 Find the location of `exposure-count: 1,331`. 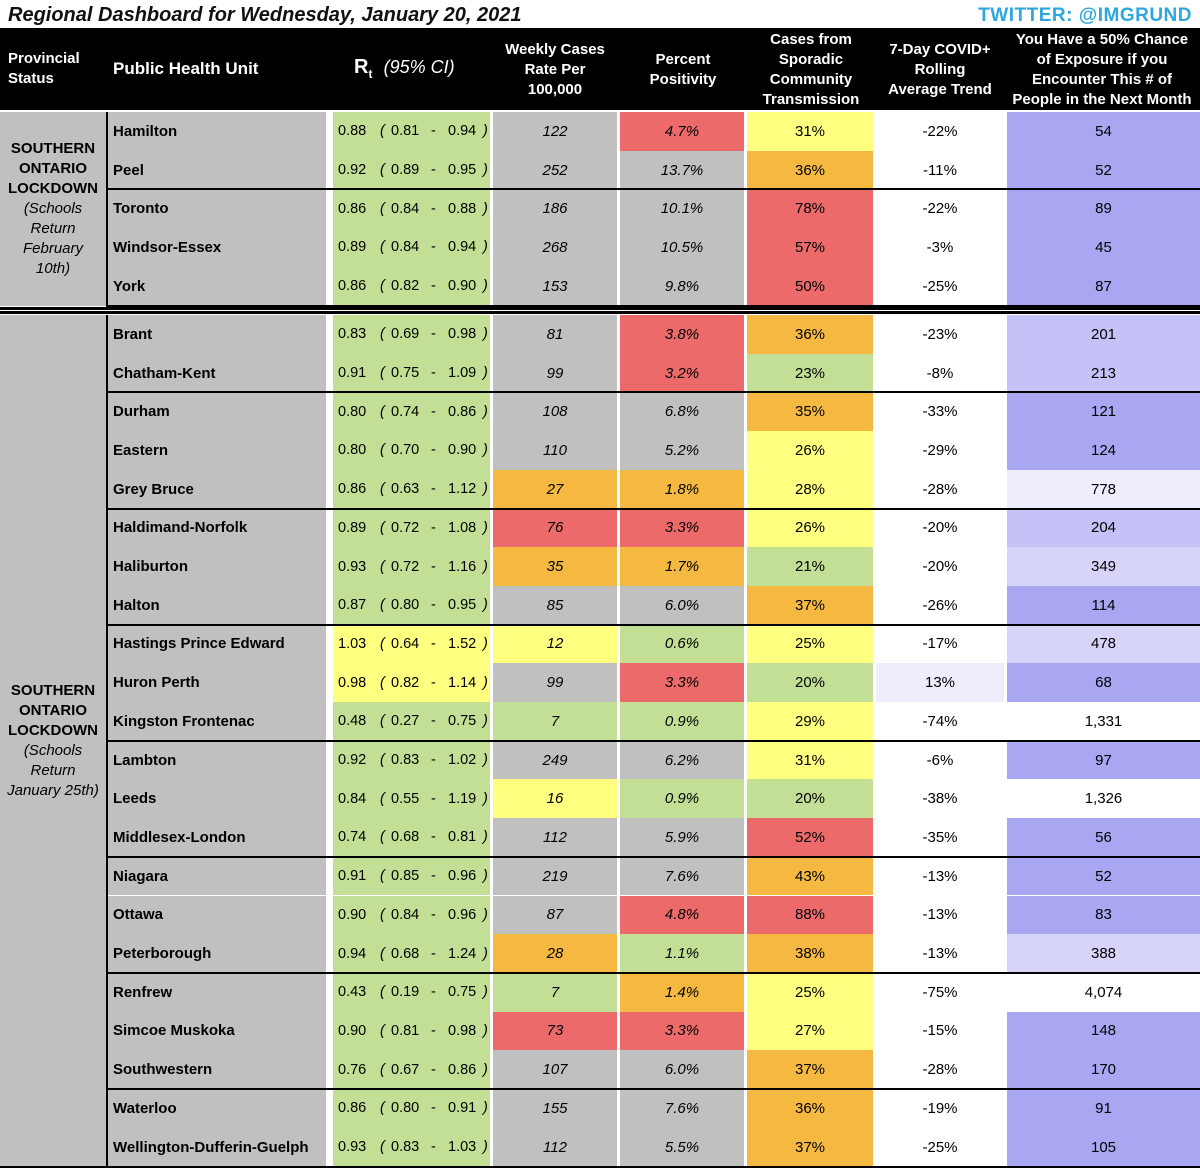

exposure-count: 1,331 is located at coordinates (1103, 721).